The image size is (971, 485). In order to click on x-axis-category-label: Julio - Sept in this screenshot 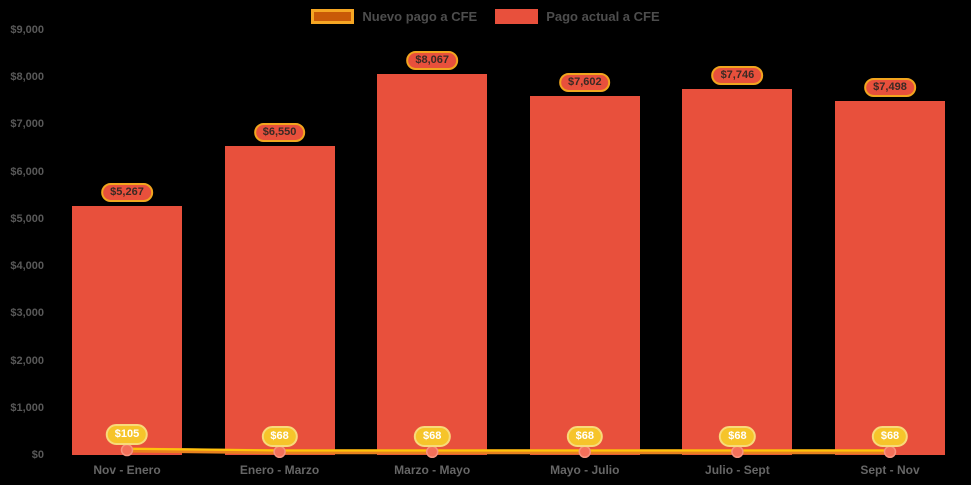, I will do `click(737, 470)`.